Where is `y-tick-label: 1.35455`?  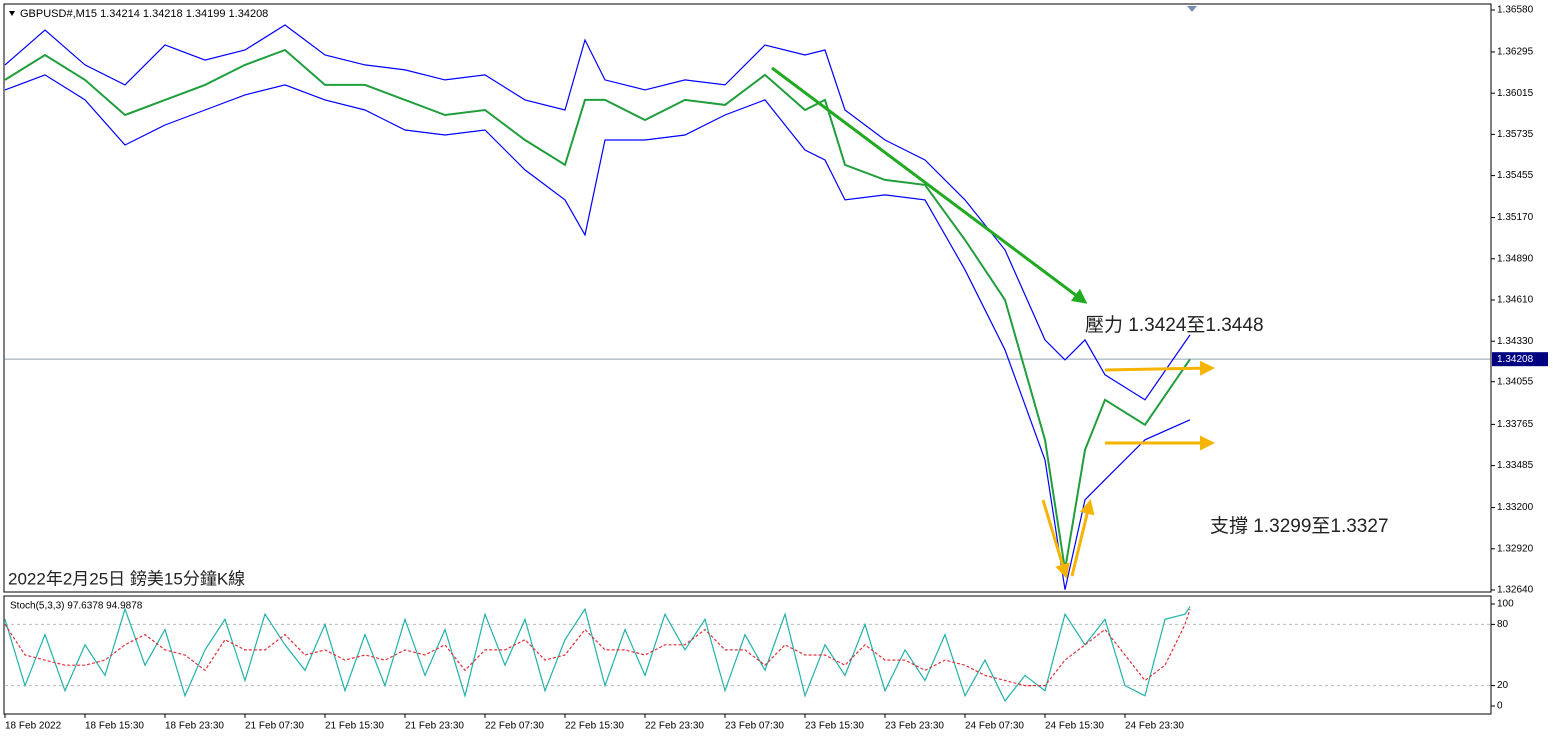
y-tick-label: 1.35455 is located at coordinates (1515, 175).